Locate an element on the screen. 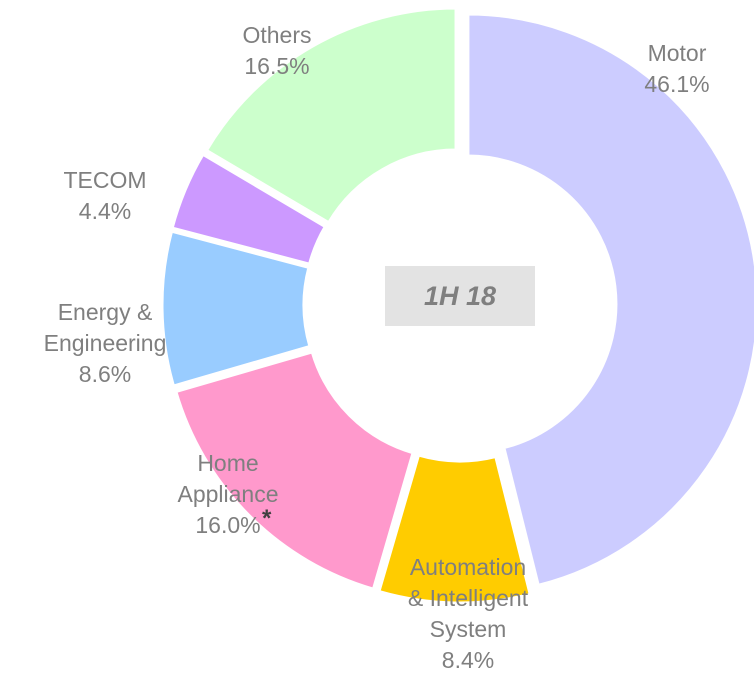 The height and width of the screenshot is (691, 754). category-label: Others is located at coordinates (277, 35).